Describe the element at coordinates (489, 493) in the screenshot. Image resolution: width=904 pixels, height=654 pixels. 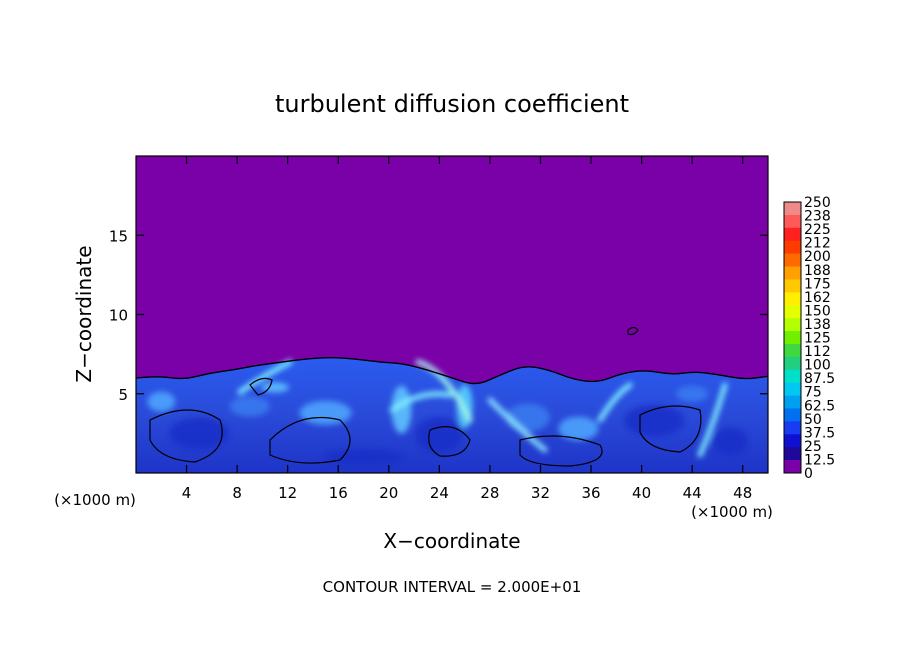
I see `x-tick-label-6: 28` at that location.